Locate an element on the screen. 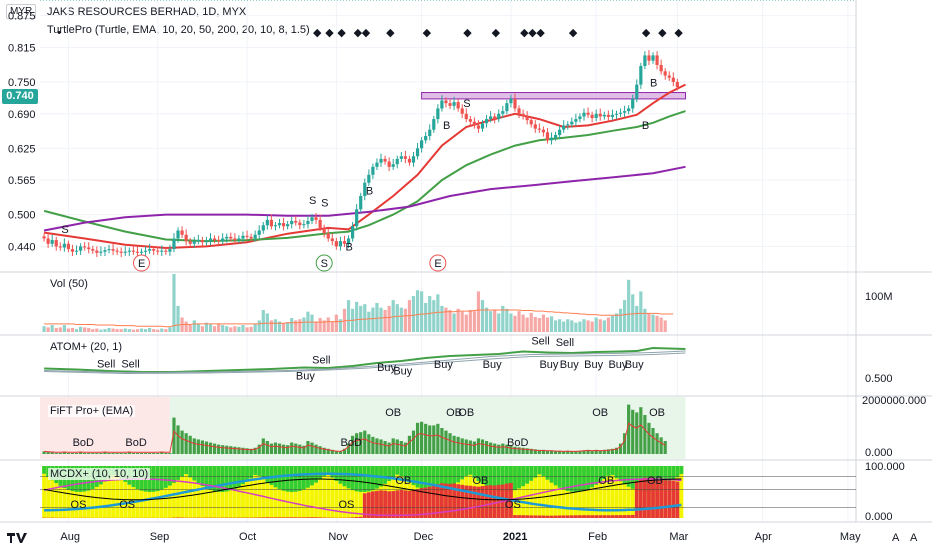  atom-pane-title: ATOM+ (20, 1) is located at coordinates (86, 347).